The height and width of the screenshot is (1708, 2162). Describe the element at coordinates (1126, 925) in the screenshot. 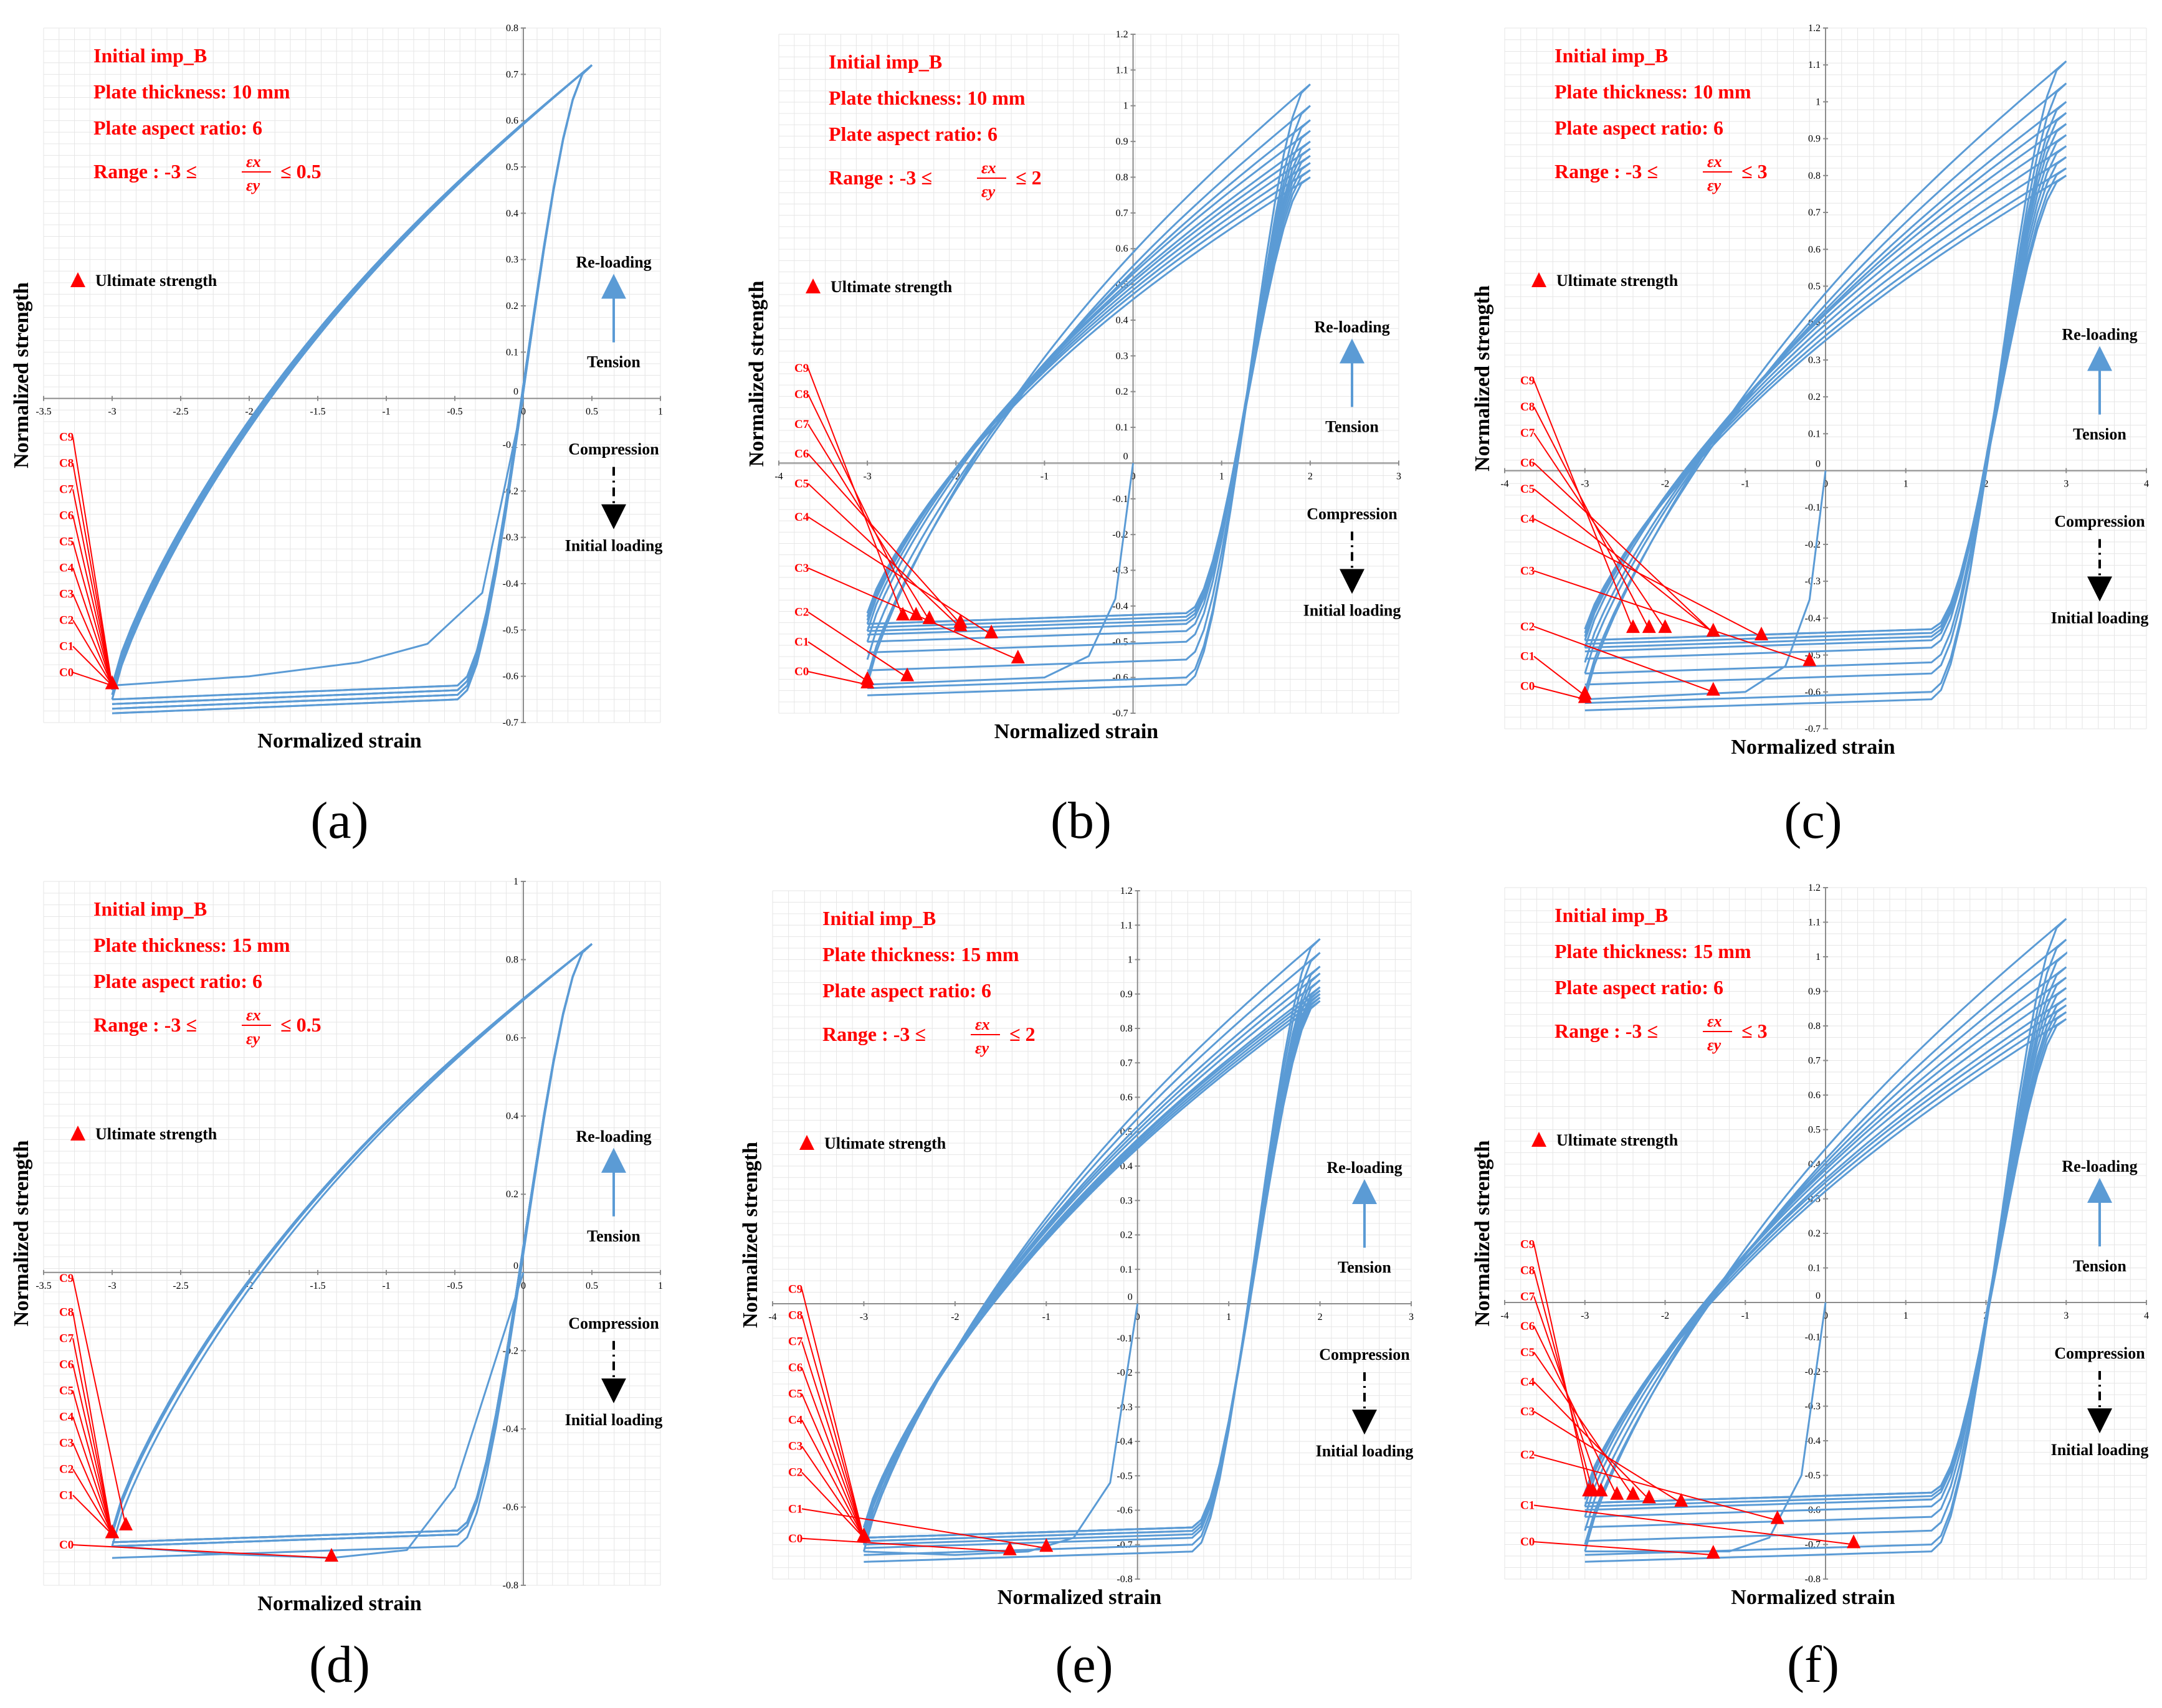

I see `y-tick-label: 1.1` at that location.